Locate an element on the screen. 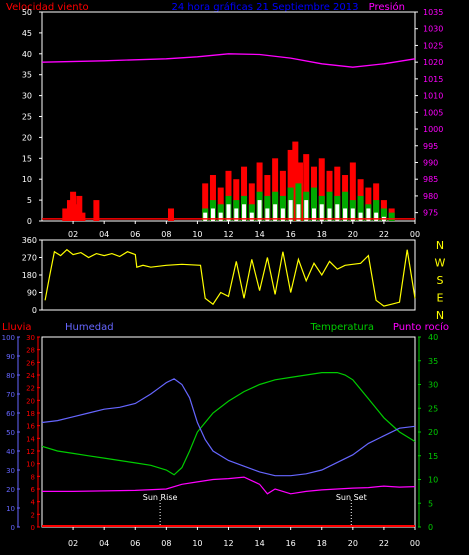  pressure-tick-label: 1010 is located at coordinates (433, 96).